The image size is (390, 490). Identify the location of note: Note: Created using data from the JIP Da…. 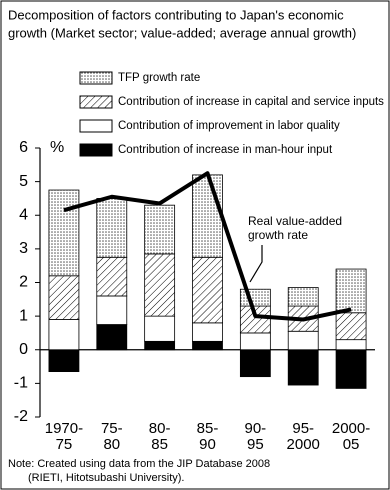
(139, 464).